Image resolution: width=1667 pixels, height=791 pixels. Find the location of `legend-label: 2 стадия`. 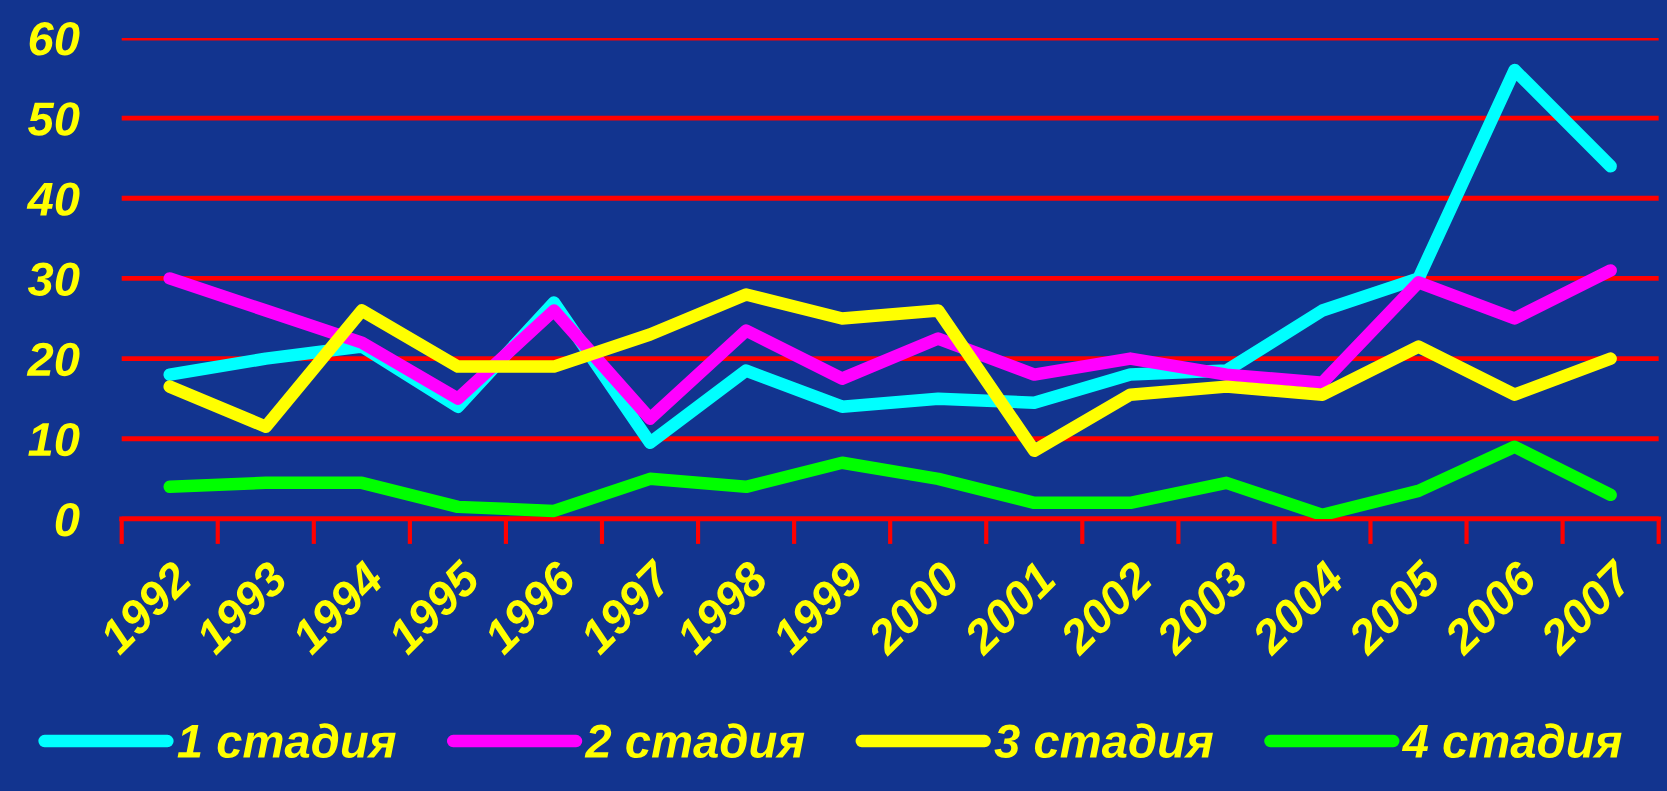

legend-label: 2 стадия is located at coordinates (694, 741).